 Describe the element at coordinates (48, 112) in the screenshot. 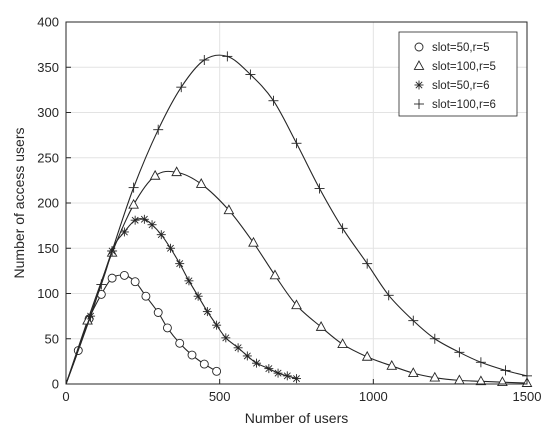

I see `y-tick-label: 300` at that location.